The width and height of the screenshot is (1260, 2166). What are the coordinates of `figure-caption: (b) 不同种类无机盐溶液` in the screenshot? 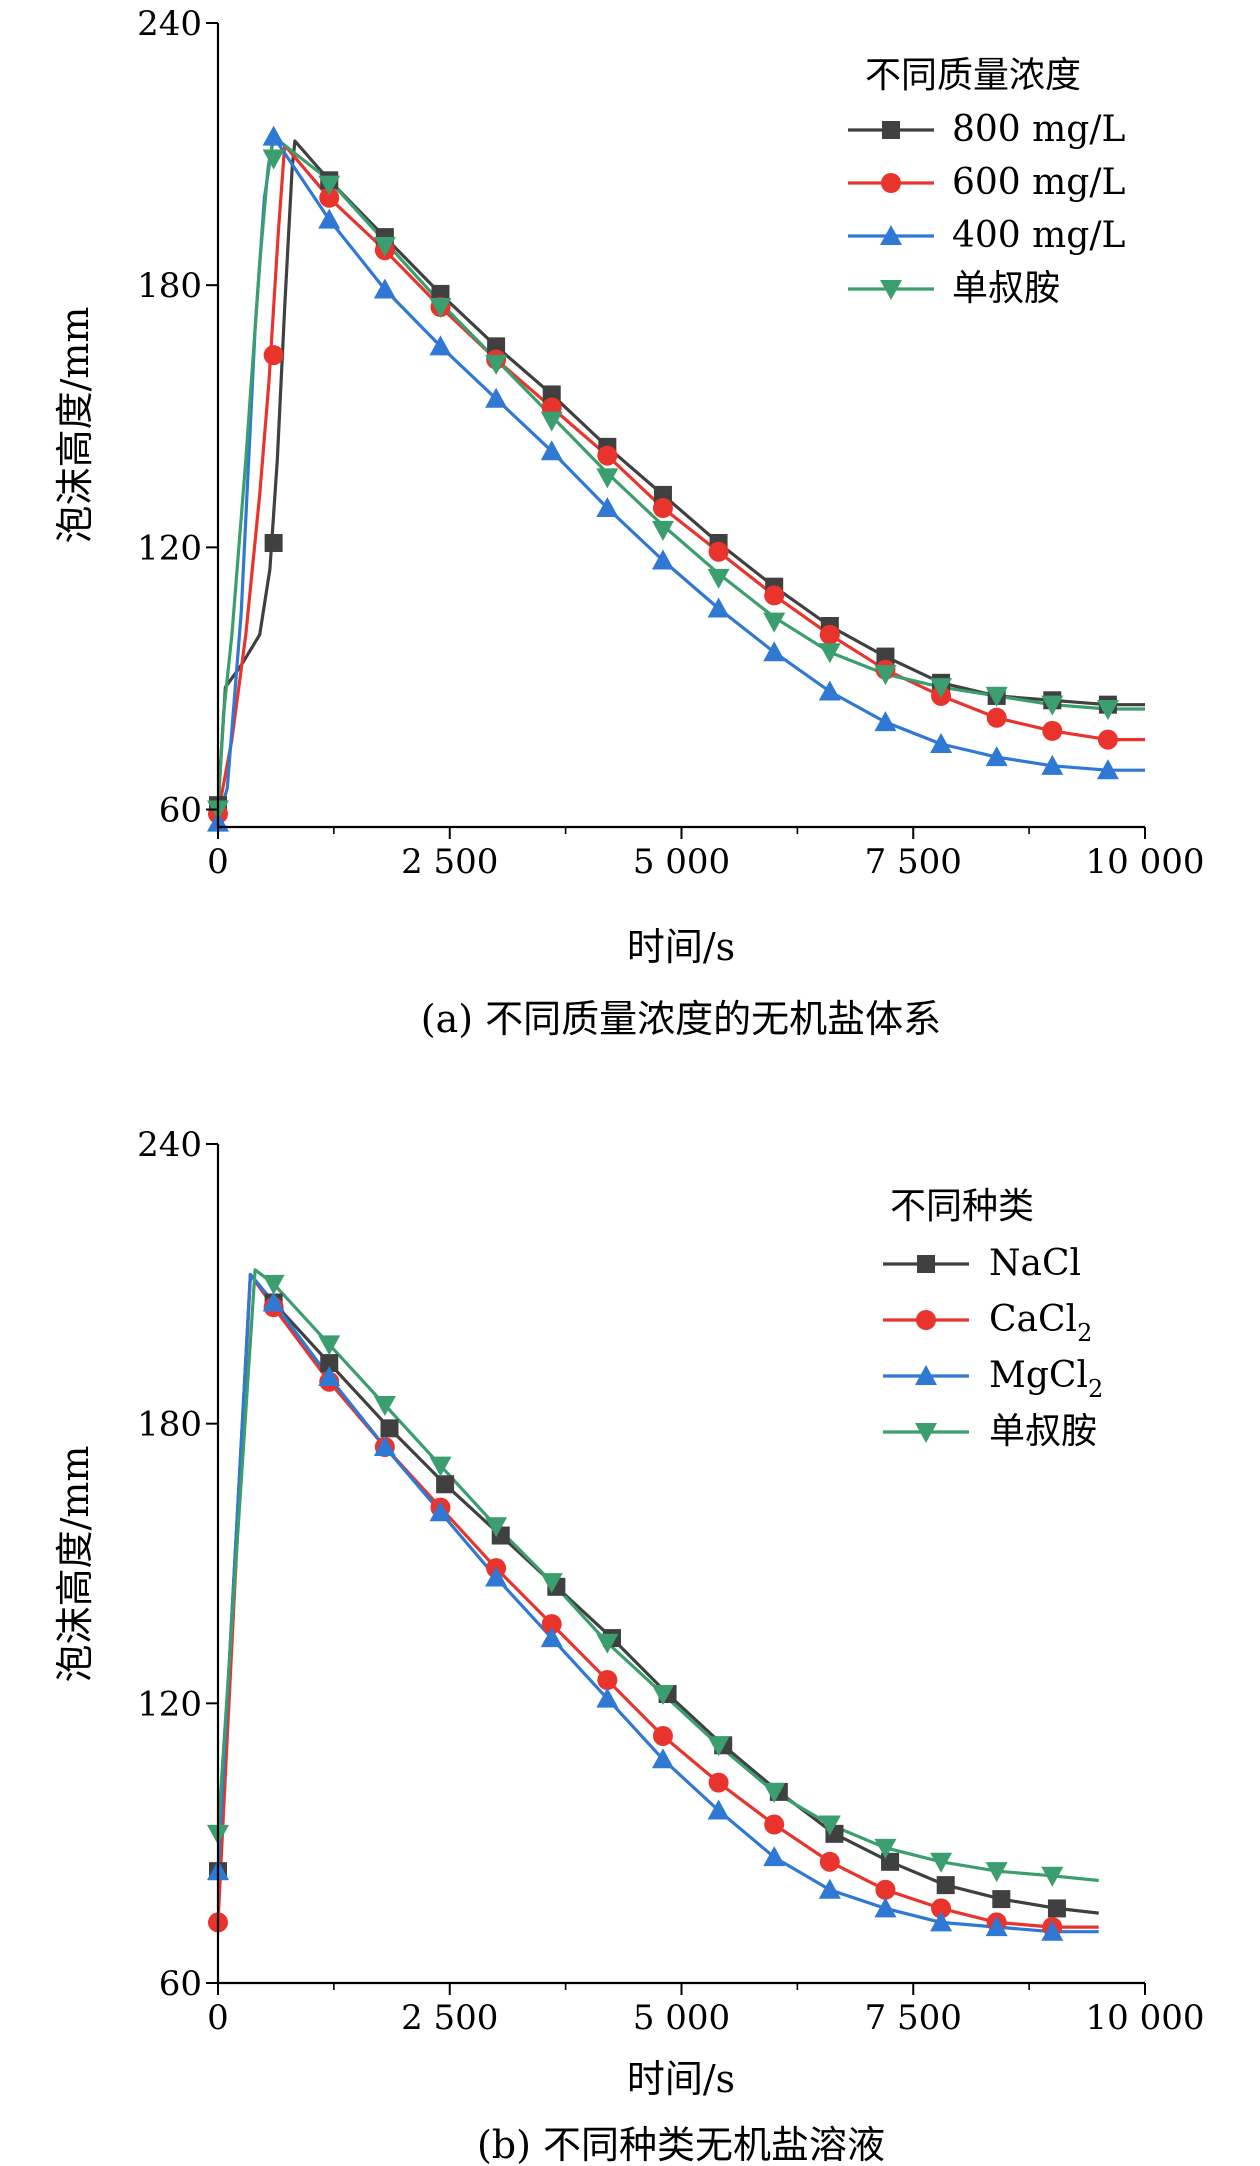 It's located at (681, 2144).